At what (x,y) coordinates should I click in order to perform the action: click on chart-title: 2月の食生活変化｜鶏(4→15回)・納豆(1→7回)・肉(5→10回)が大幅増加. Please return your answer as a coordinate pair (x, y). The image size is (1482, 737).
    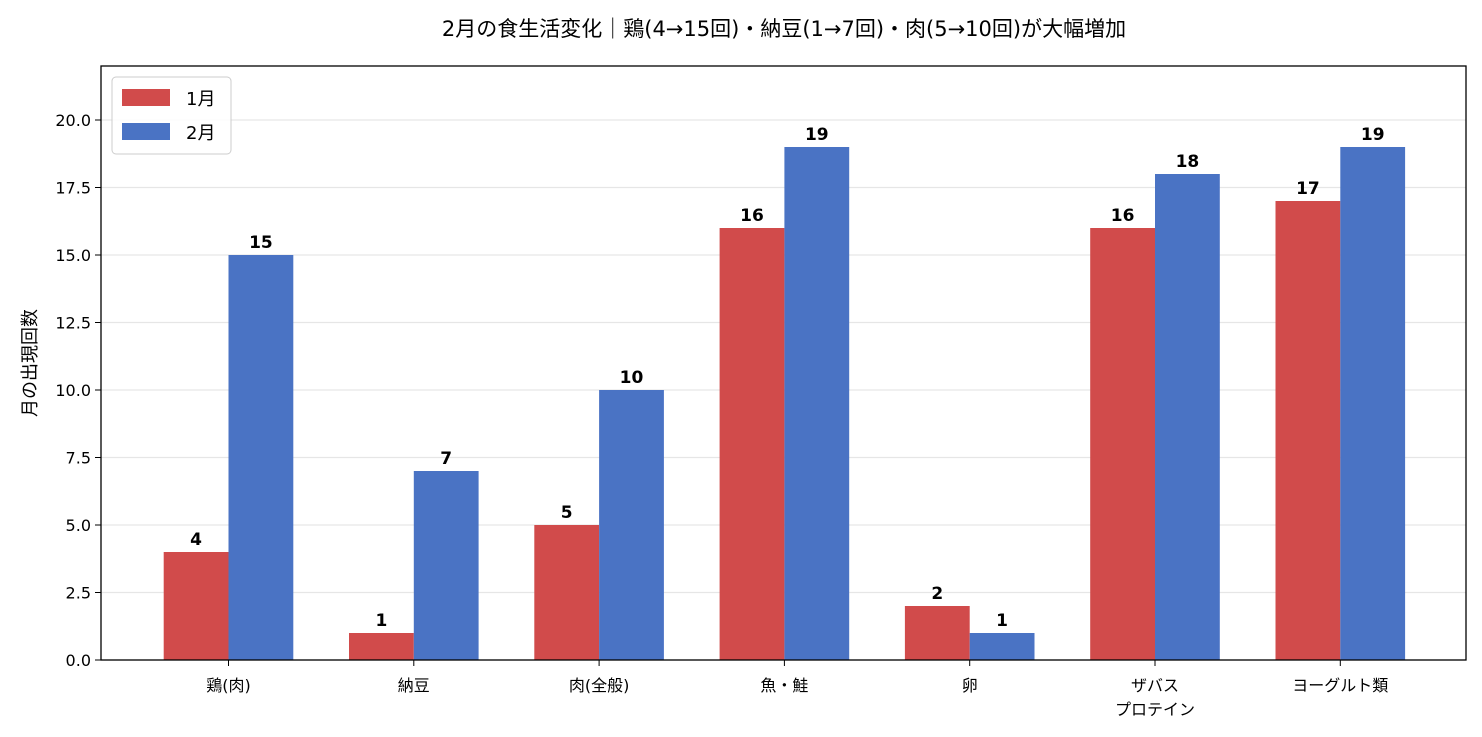
    Looking at the image, I should click on (784, 29).